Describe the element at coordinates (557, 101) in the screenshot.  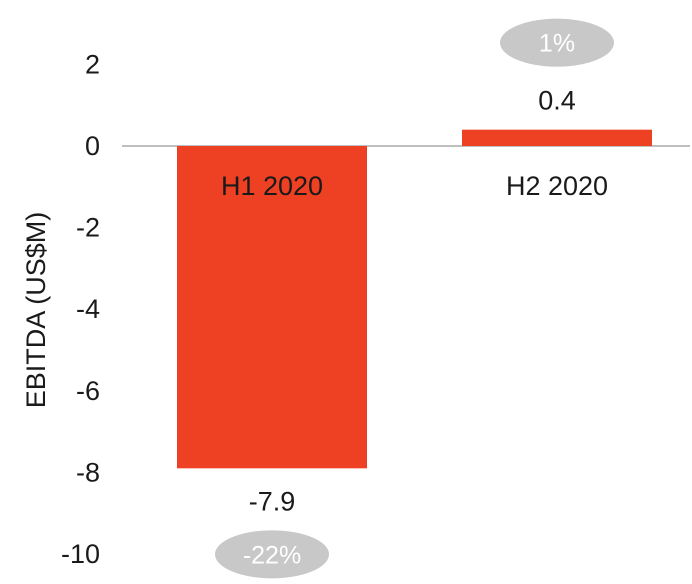
I see `data-label: 0.4` at that location.